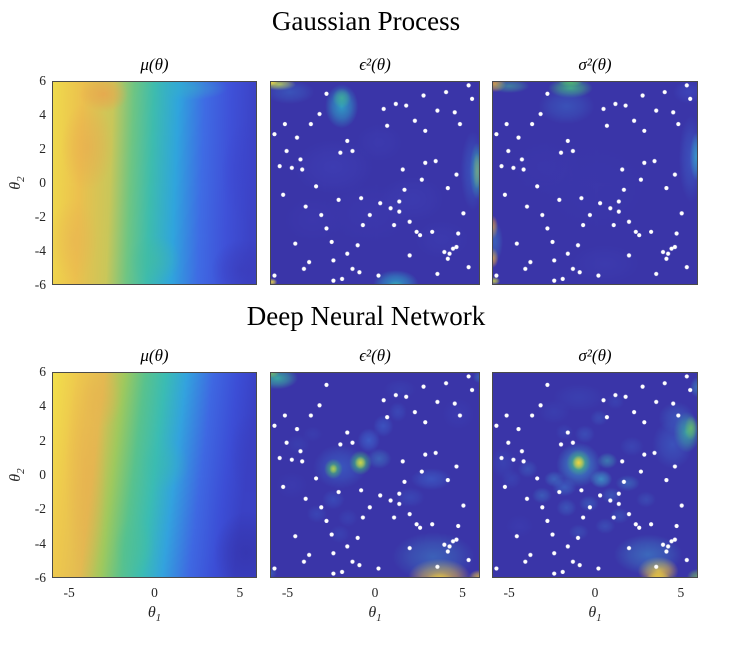 The image size is (732, 645). Describe the element at coordinates (595, 475) in the screenshot. I see `heatmap-dnn-sigma2` at that location.